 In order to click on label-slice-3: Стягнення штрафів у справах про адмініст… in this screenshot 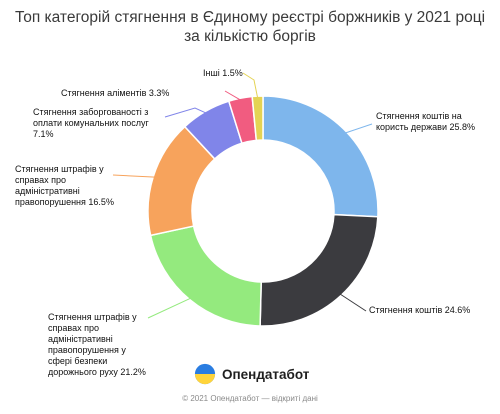, I will do `click(64, 185)`.